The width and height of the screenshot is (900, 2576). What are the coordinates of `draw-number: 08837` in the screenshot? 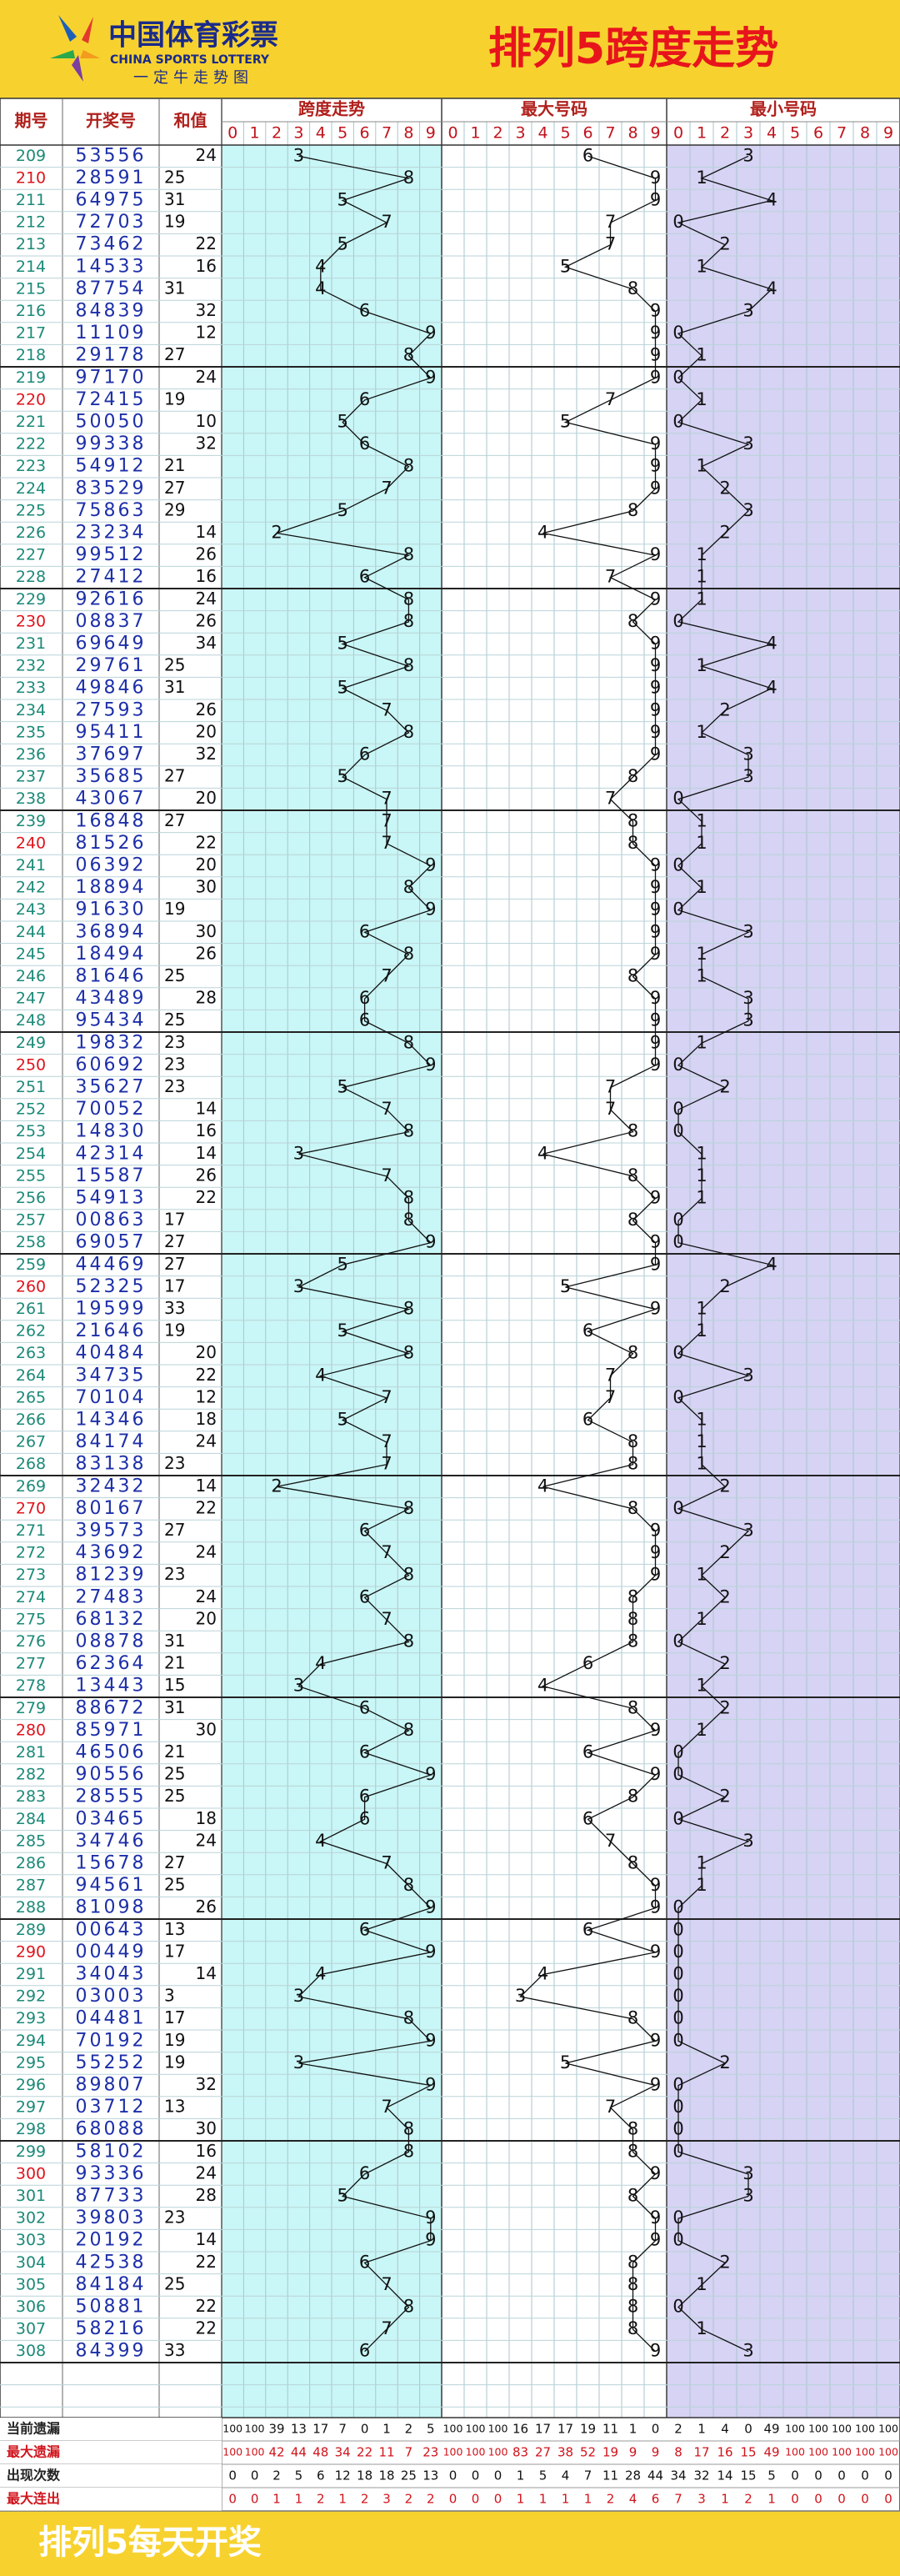 It's located at (111, 621).